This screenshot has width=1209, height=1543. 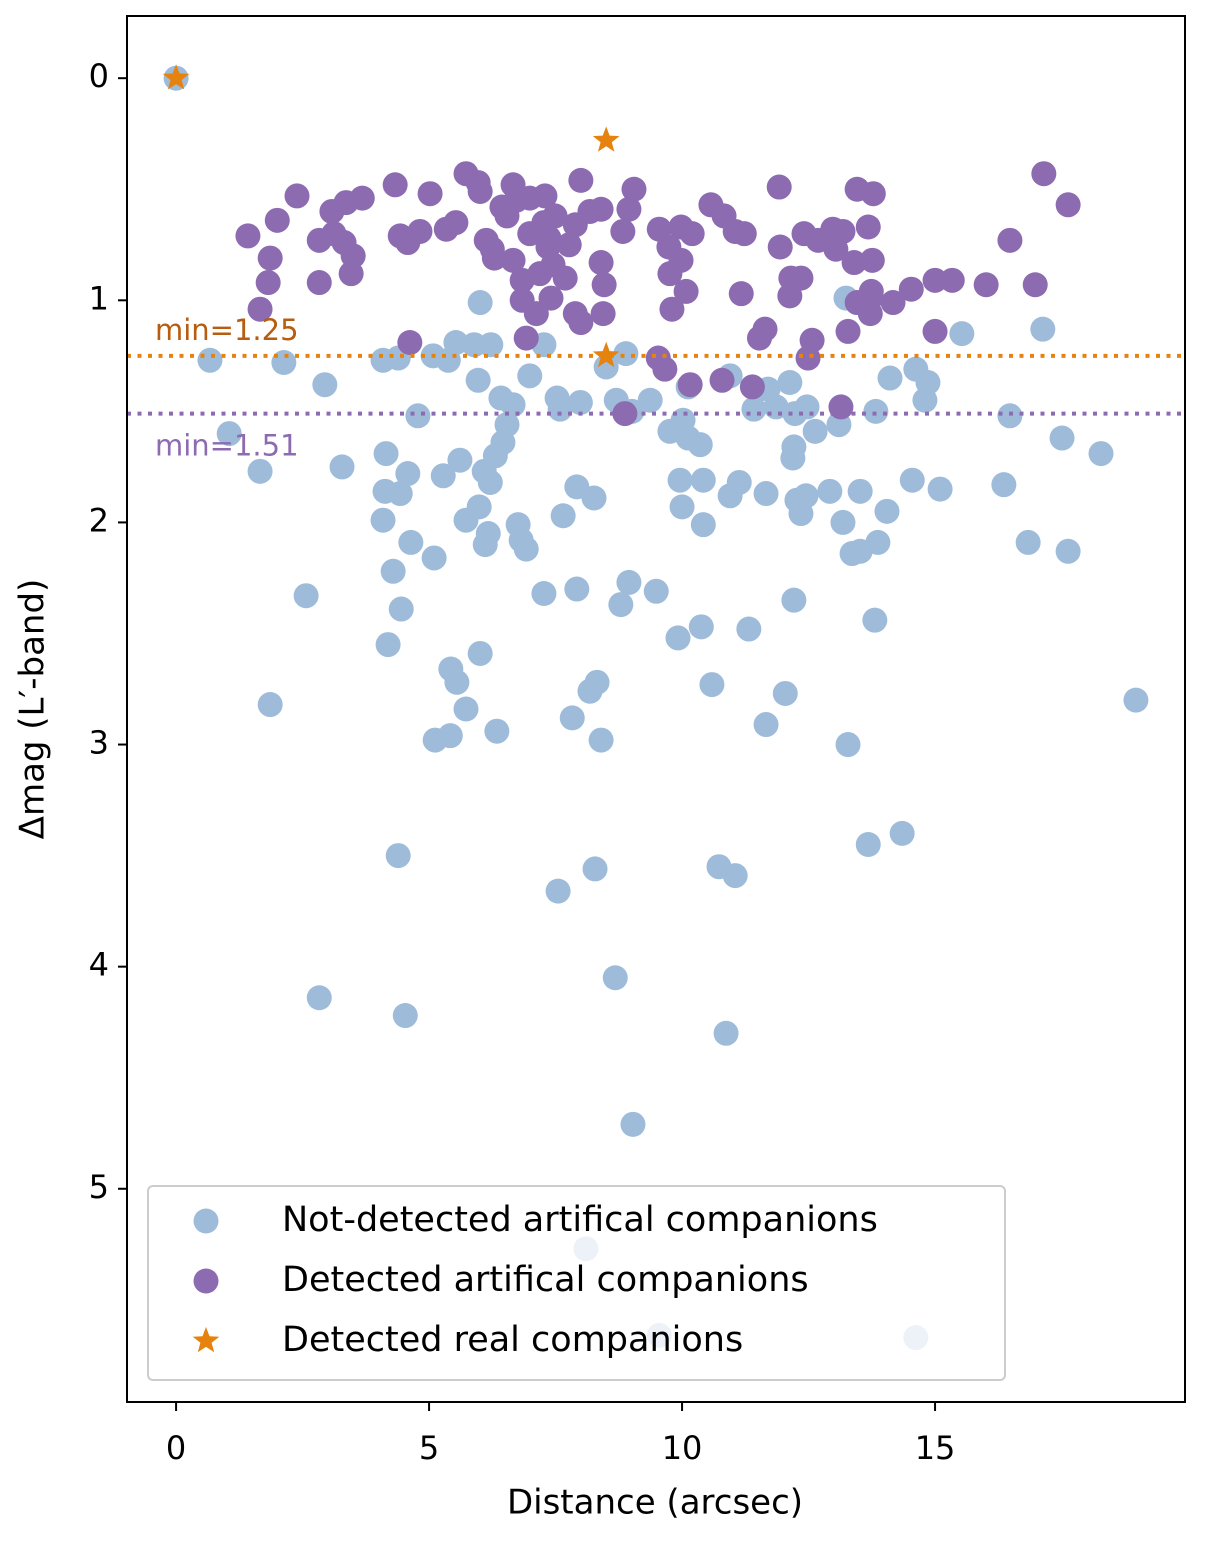 What do you see at coordinates (99, 965) in the screenshot?
I see `y-tick-label: 4` at bounding box center [99, 965].